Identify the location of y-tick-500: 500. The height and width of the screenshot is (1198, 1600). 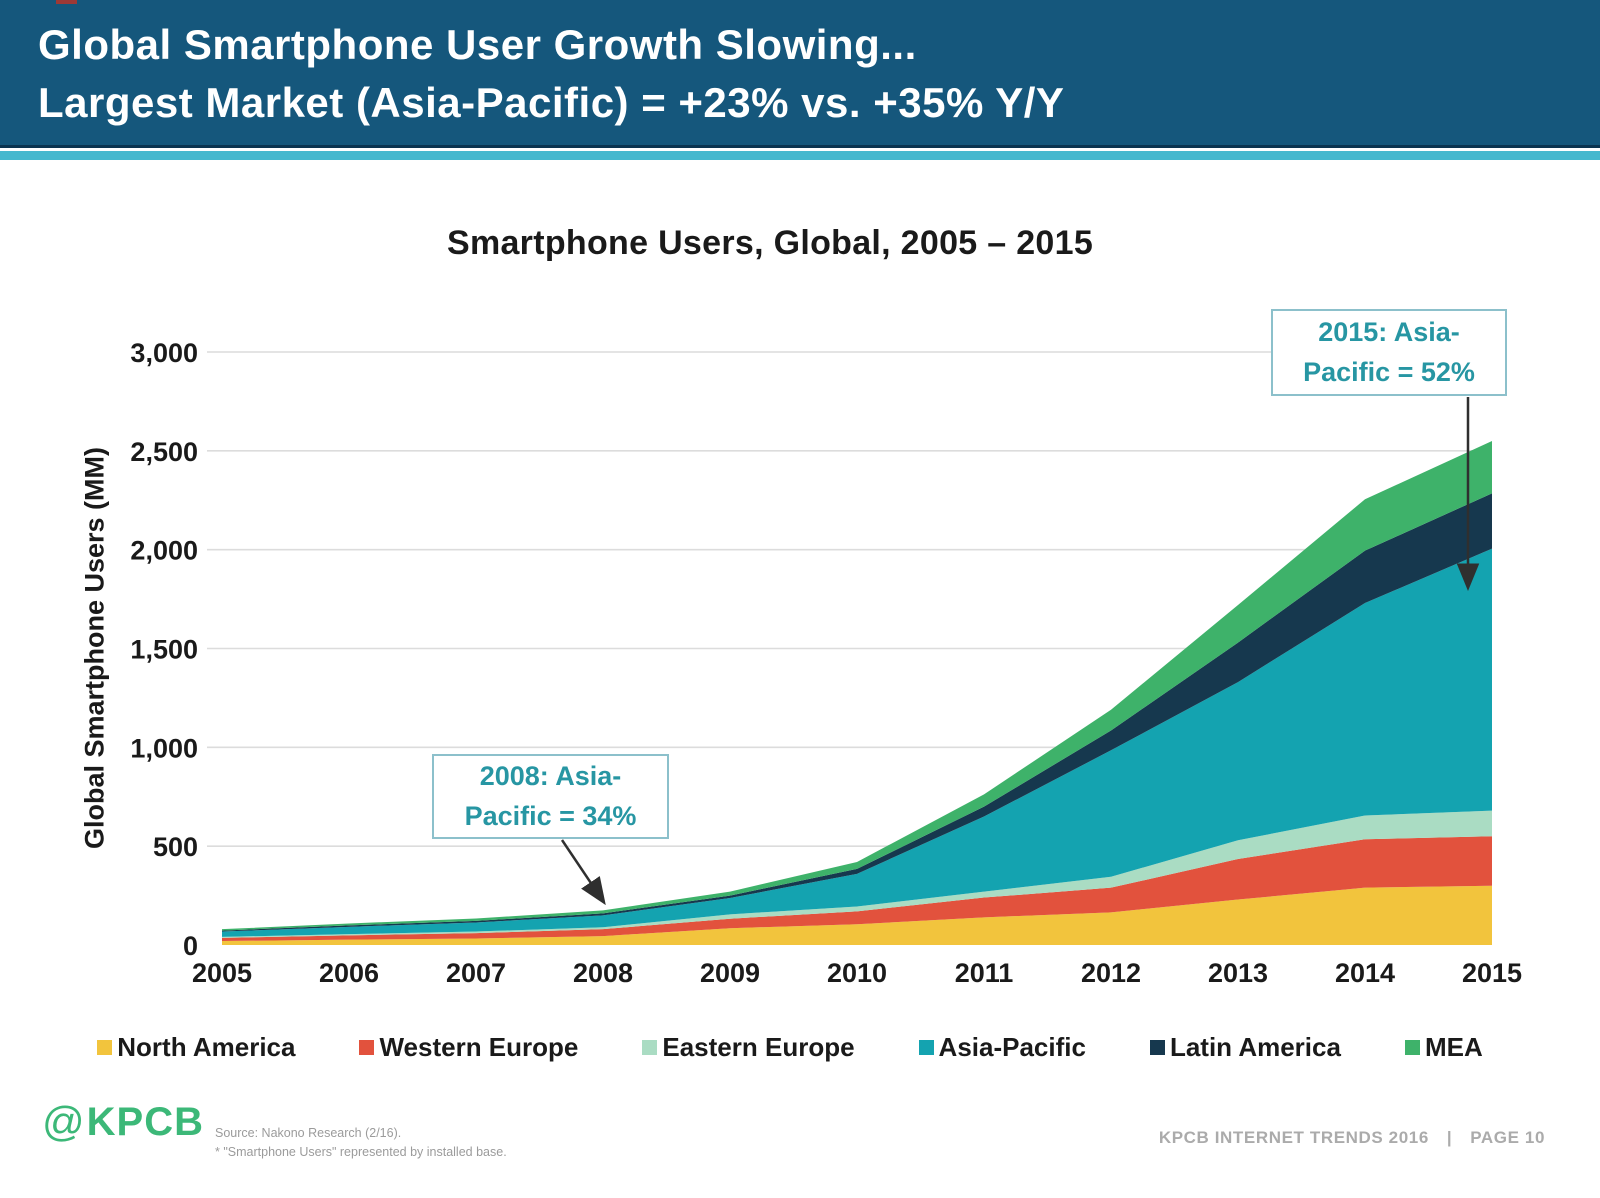
(175, 847).